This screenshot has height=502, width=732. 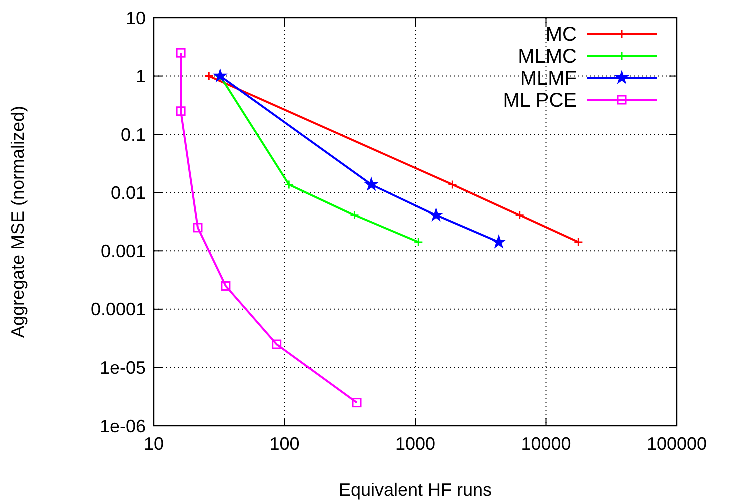 I want to click on y-tick-label: 1e-06, so click(x=123, y=426).